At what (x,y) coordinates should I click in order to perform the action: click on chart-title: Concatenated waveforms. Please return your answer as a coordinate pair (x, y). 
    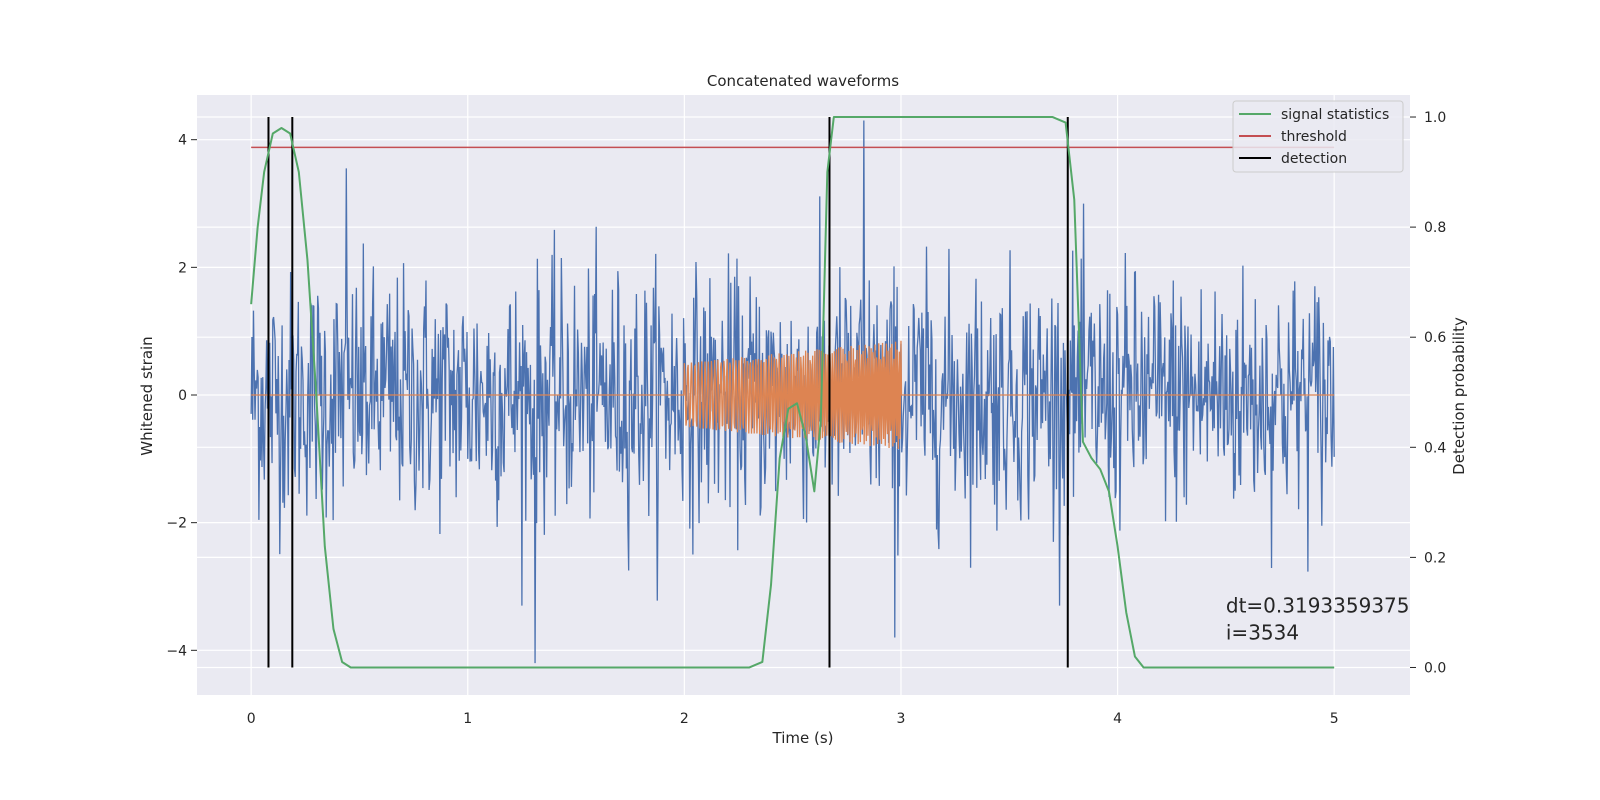
    Looking at the image, I should click on (803, 81).